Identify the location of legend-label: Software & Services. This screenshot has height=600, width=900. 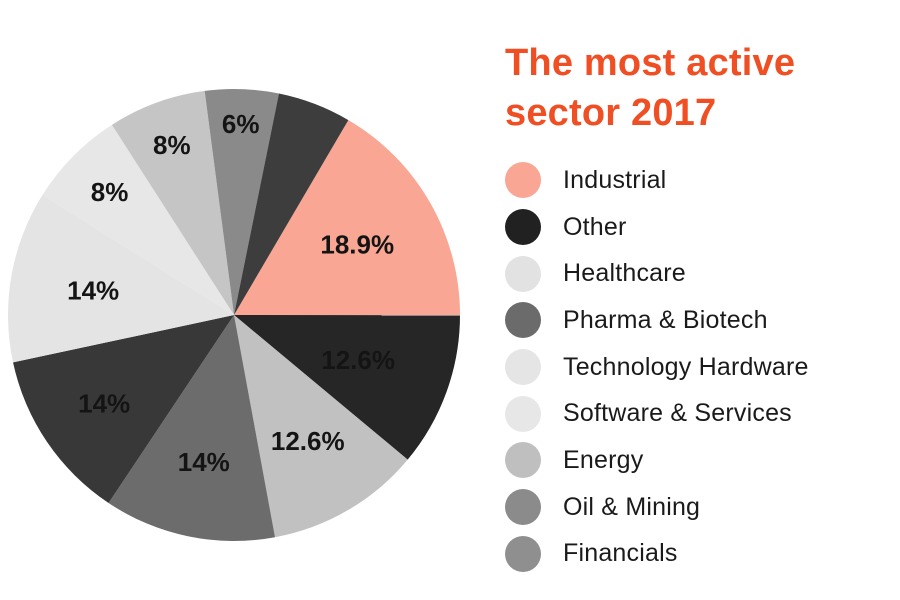
(677, 413).